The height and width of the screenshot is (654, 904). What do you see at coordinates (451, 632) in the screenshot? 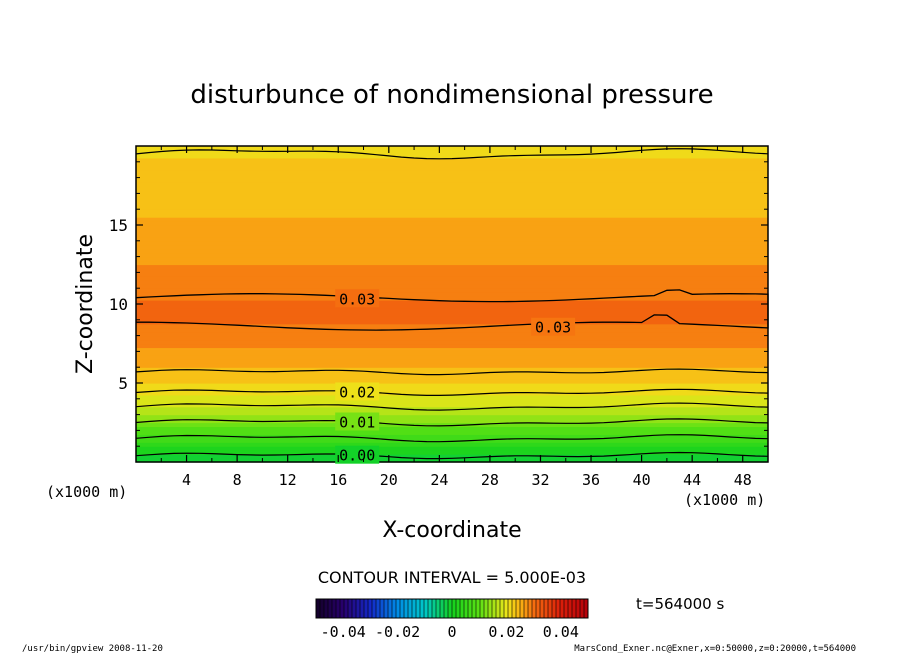
I see `colorbar-tick-label: 0` at bounding box center [451, 632].